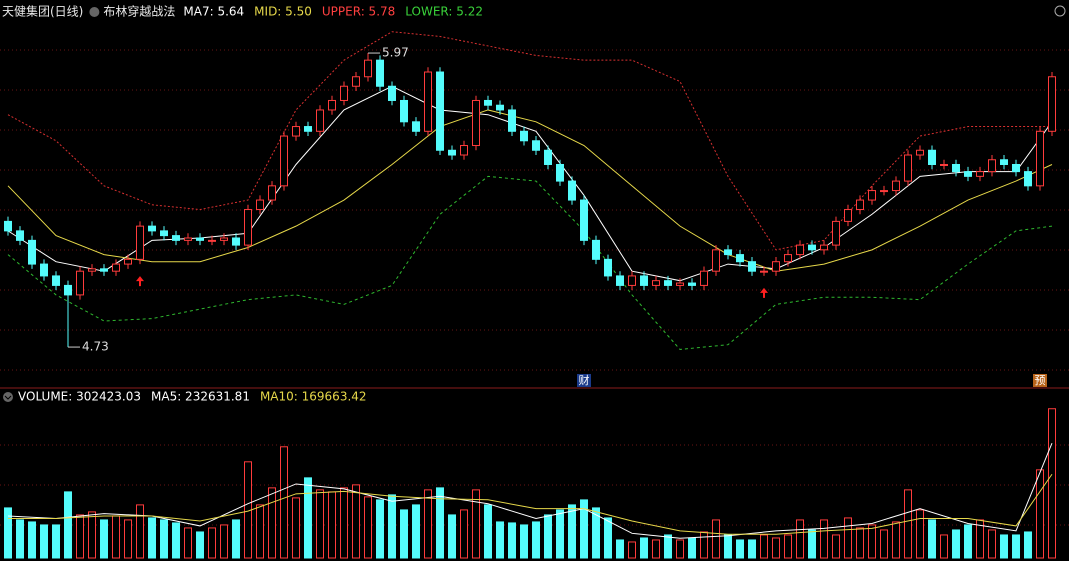  I want to click on event-label: 预, so click(1040, 380).